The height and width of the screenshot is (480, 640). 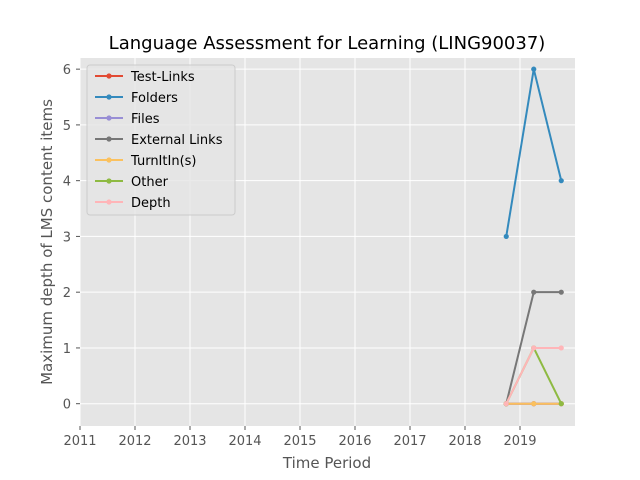 What do you see at coordinates (71, 238) in the screenshot?
I see `y-axis-ticks: 0 1 2 3 4 5 6` at bounding box center [71, 238].